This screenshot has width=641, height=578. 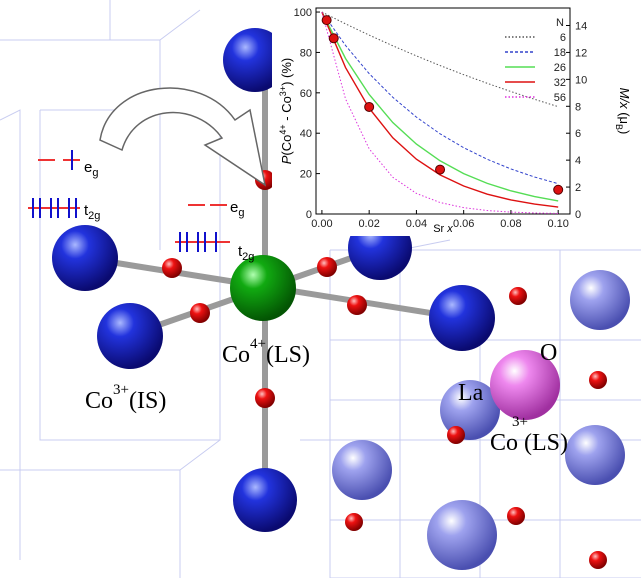 What do you see at coordinates (548, 353) in the screenshot?
I see `o-label: O` at bounding box center [548, 353].